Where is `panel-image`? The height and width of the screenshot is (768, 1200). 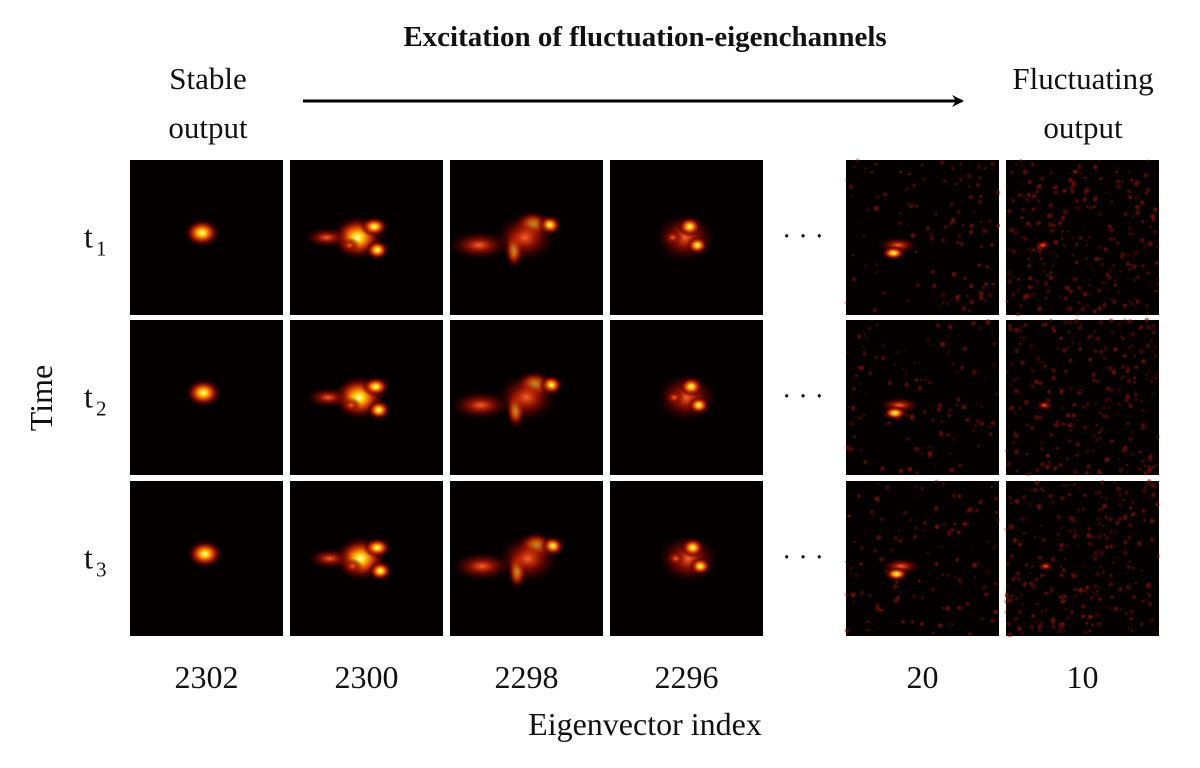 panel-image is located at coordinates (1082, 238).